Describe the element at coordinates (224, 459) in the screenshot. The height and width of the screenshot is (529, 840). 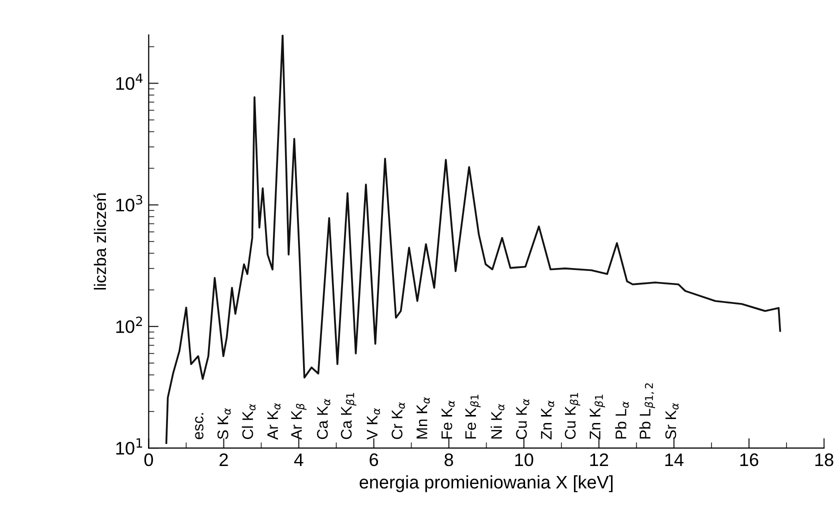
I see `x-tick-label: 2` at that location.